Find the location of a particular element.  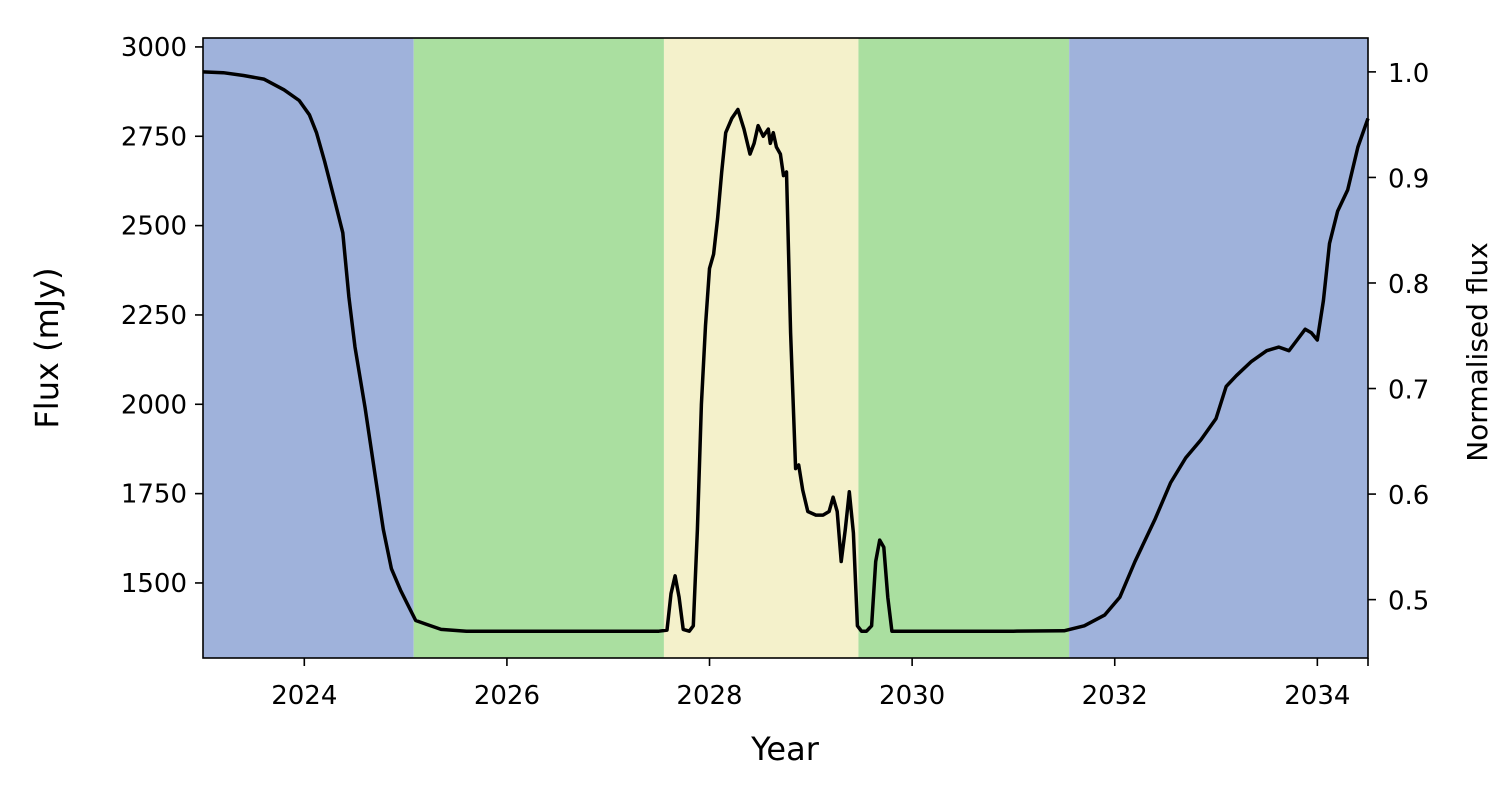

y-tick-label: 1750 is located at coordinates (154, 495).